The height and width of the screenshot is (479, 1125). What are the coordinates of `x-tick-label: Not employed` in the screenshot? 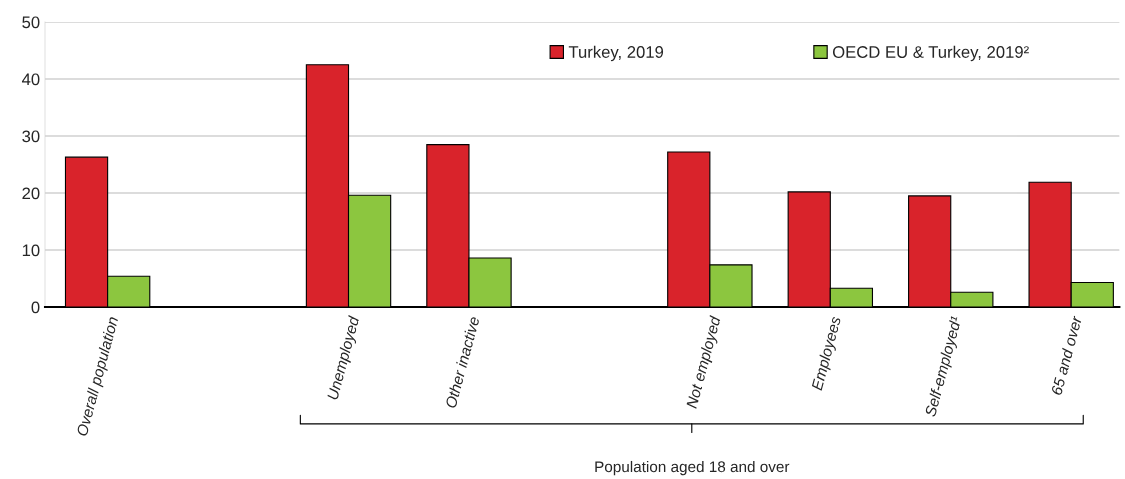 It's located at (704, 362).